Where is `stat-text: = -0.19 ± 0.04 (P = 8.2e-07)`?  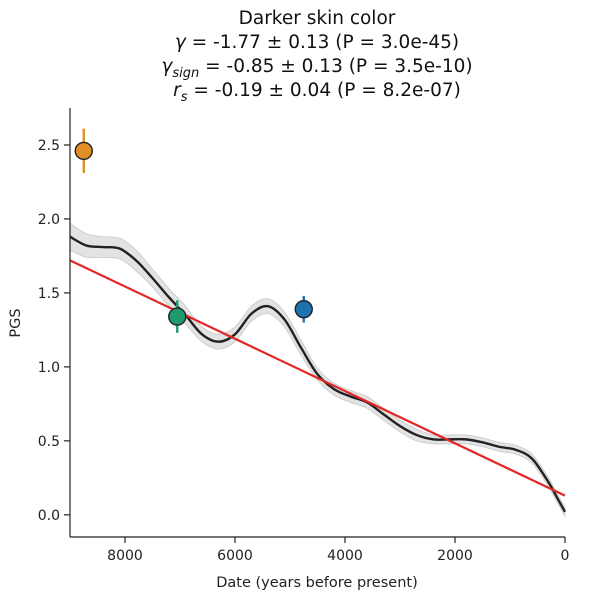
stat-text: = -0.19 ± 0.04 (P = 8.2e-07) is located at coordinates (324, 90).